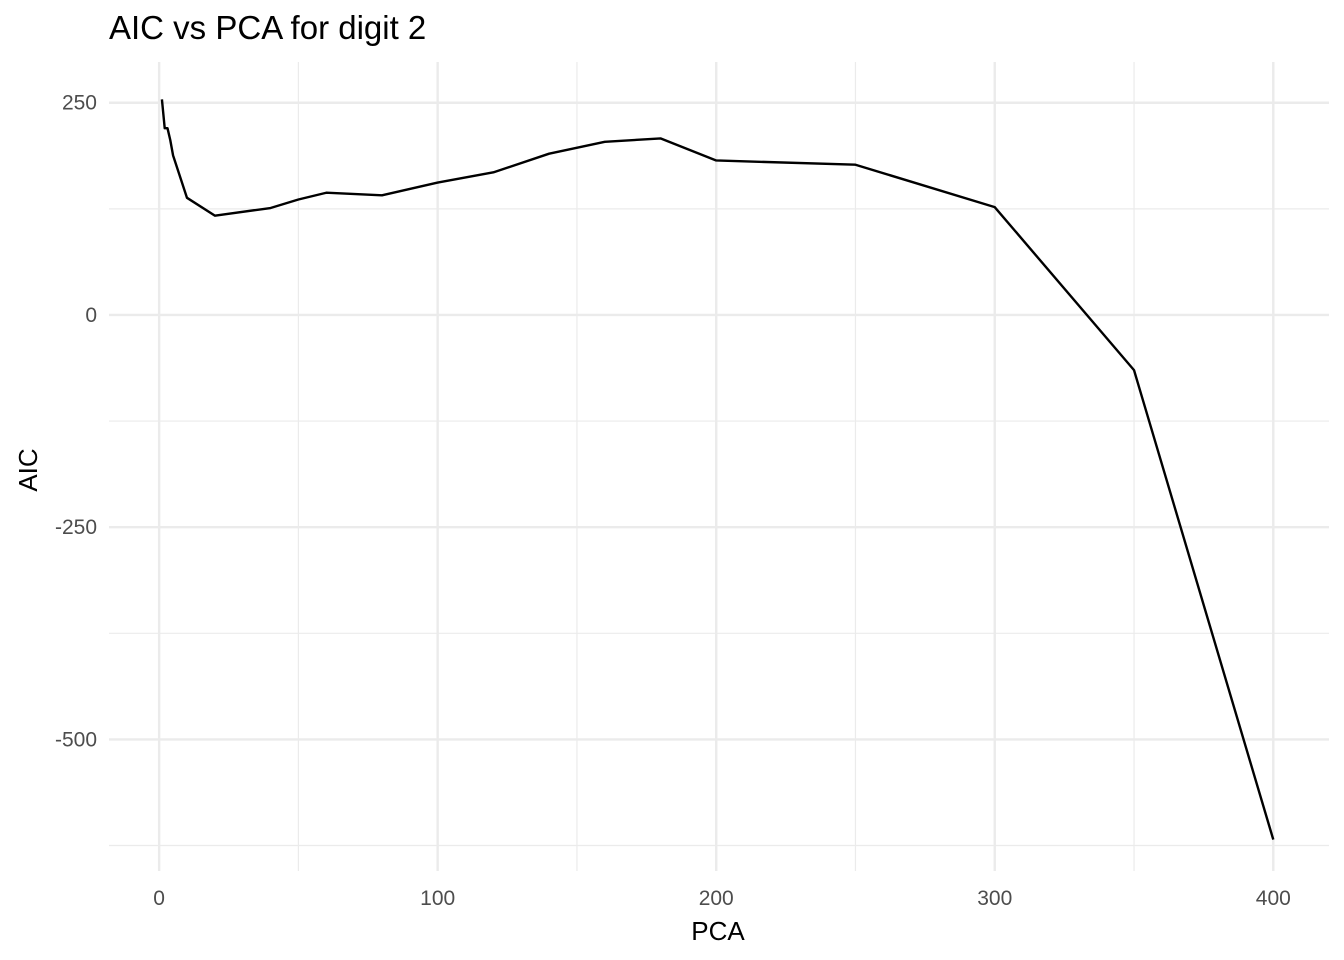  I want to click on x-tick-label: 0, so click(159, 898).